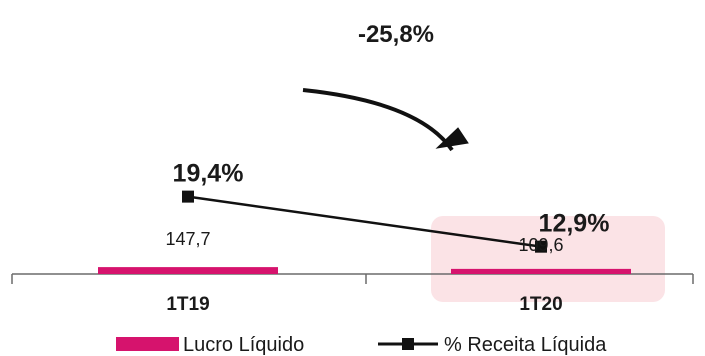  I want to click on legend-label-receita: % Receita Líquida, so click(525, 345).